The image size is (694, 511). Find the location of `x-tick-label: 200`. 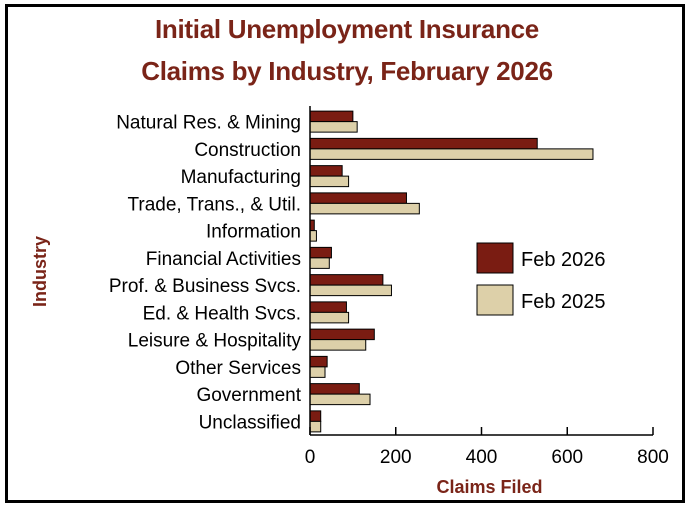

x-tick-label: 200 is located at coordinates (396, 457).